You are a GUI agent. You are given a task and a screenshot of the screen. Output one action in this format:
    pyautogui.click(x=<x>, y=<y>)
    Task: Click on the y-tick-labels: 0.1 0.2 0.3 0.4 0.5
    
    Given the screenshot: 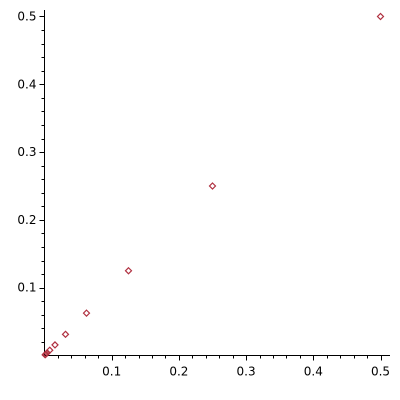 What is the action you would take?
    pyautogui.click(x=26, y=152)
    